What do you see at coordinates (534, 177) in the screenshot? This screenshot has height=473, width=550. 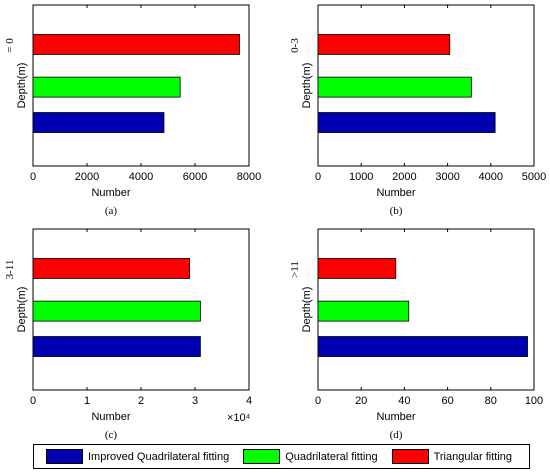 I see `x-tick-label: 5000` at bounding box center [534, 177].